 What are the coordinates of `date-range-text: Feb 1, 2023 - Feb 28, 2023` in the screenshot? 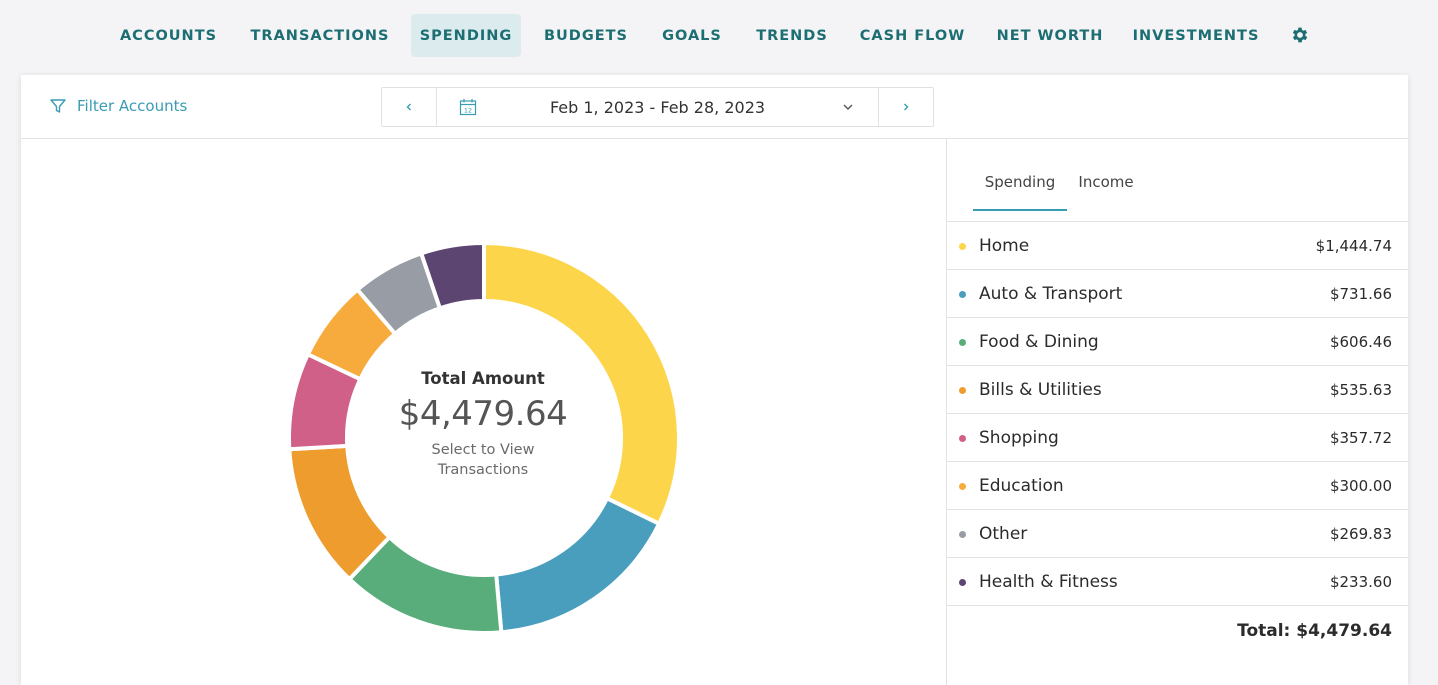 It's located at (657, 107).